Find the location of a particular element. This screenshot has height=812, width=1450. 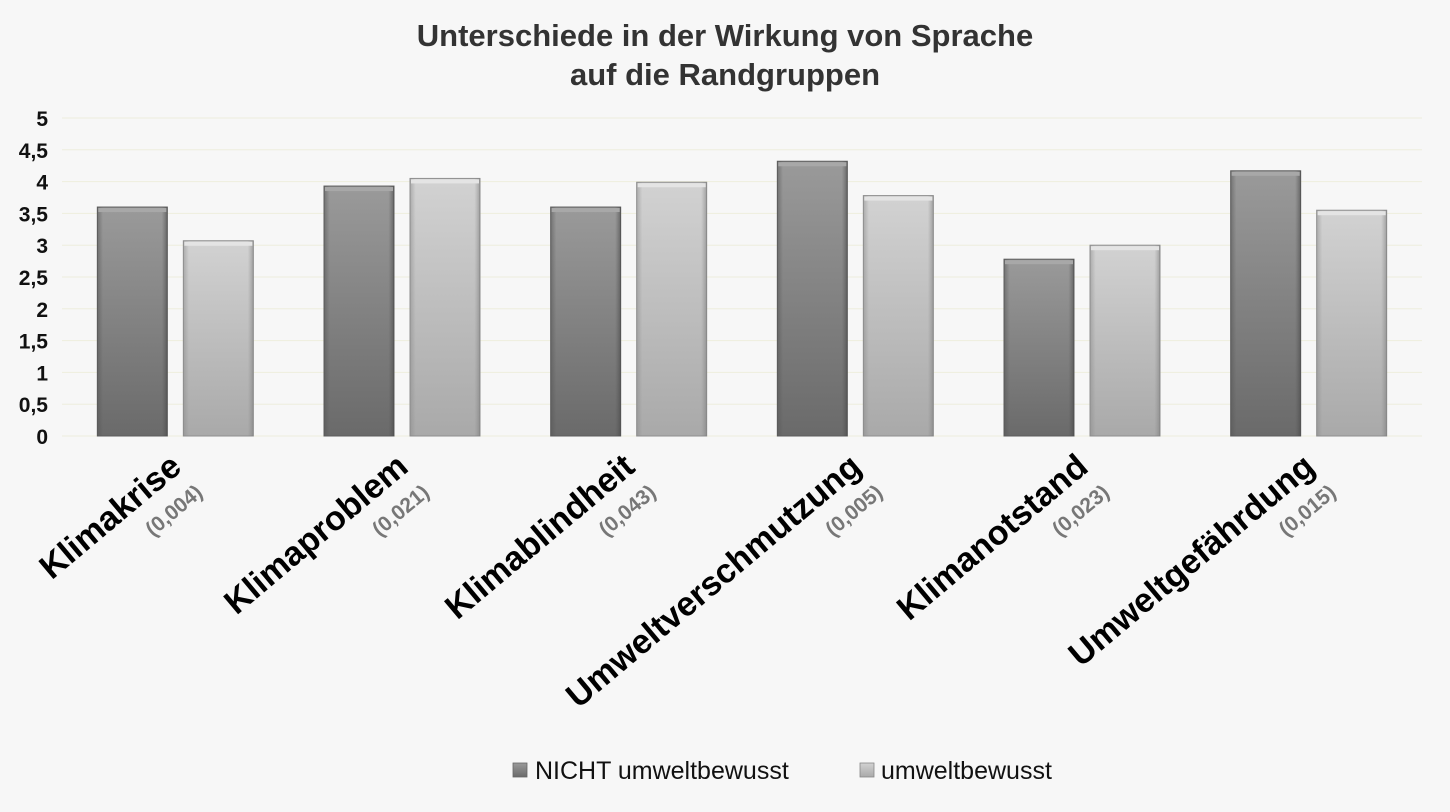

y-tick-label: 2,5 is located at coordinates (34, 278).